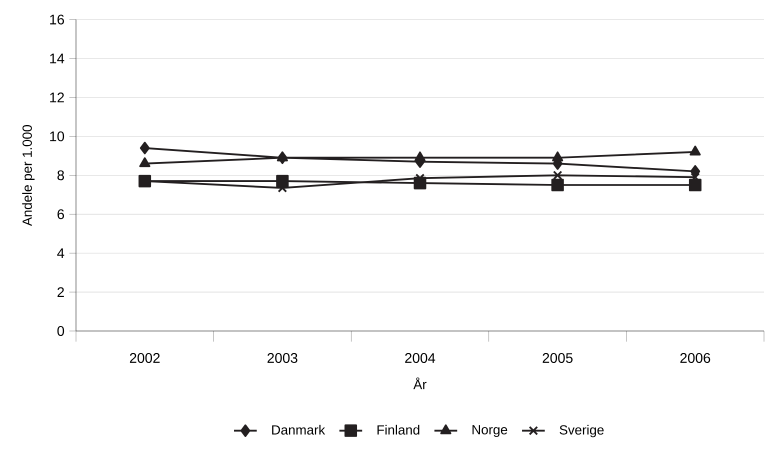  What do you see at coordinates (299, 429) in the screenshot?
I see `legend-label: Danmark` at bounding box center [299, 429].